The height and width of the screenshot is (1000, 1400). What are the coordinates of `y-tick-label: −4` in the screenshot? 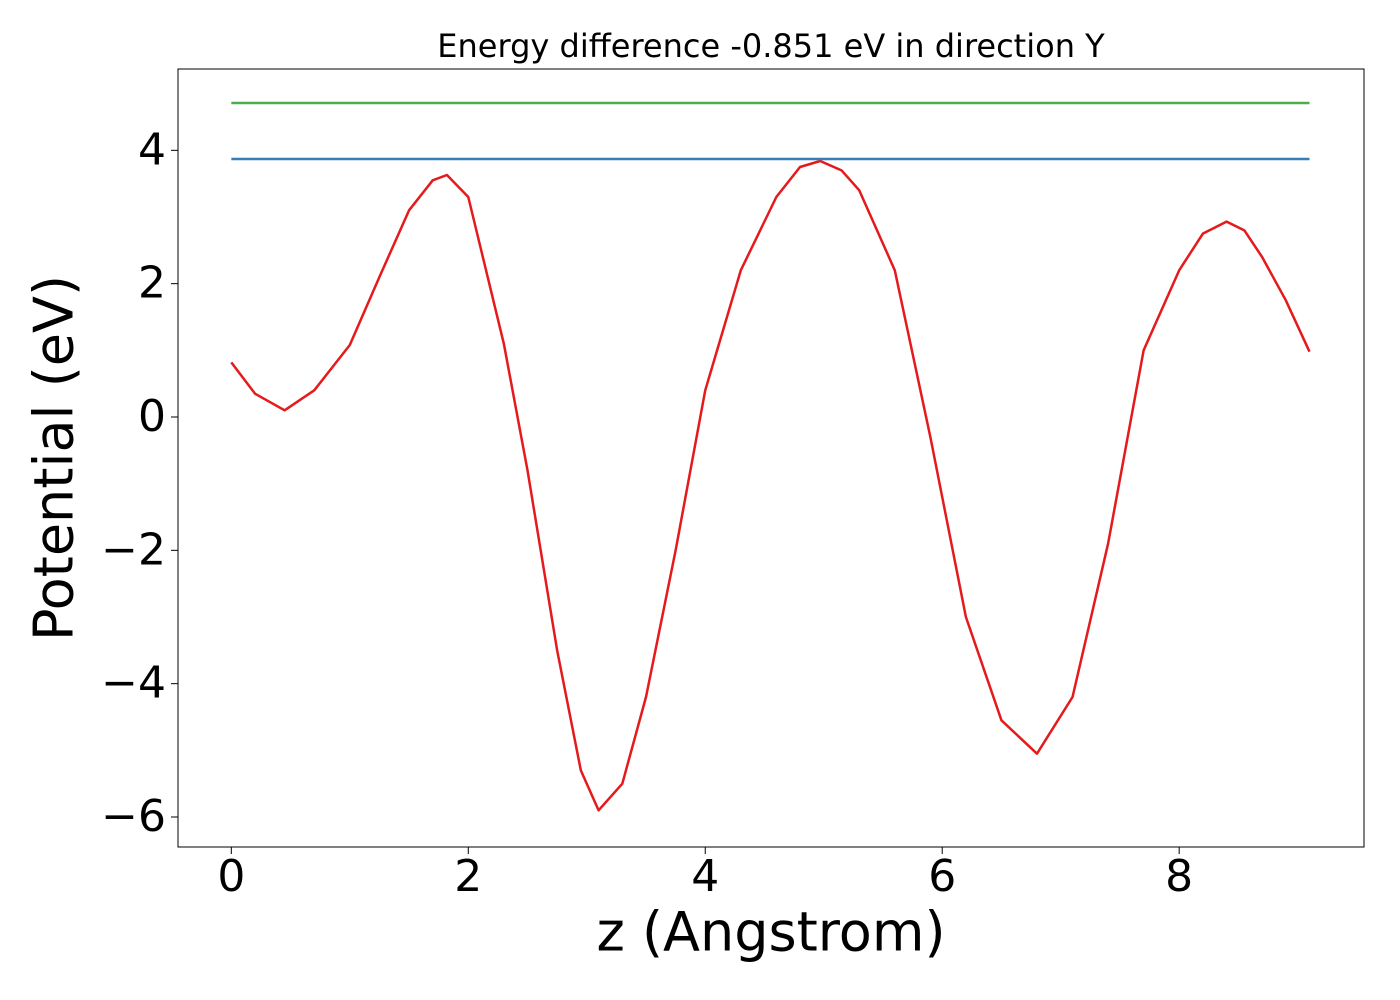 It's located at (133, 683).